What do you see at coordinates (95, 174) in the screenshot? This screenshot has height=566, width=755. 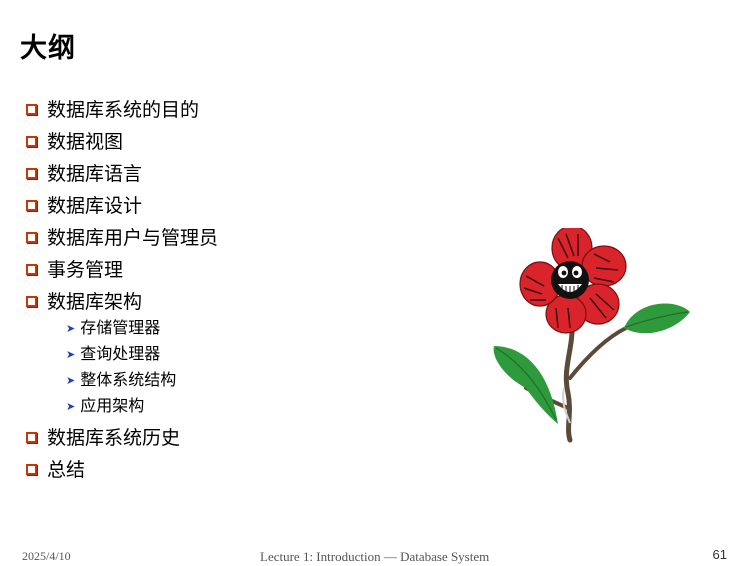 I see `outline-item-label: 数据库语言` at bounding box center [95, 174].